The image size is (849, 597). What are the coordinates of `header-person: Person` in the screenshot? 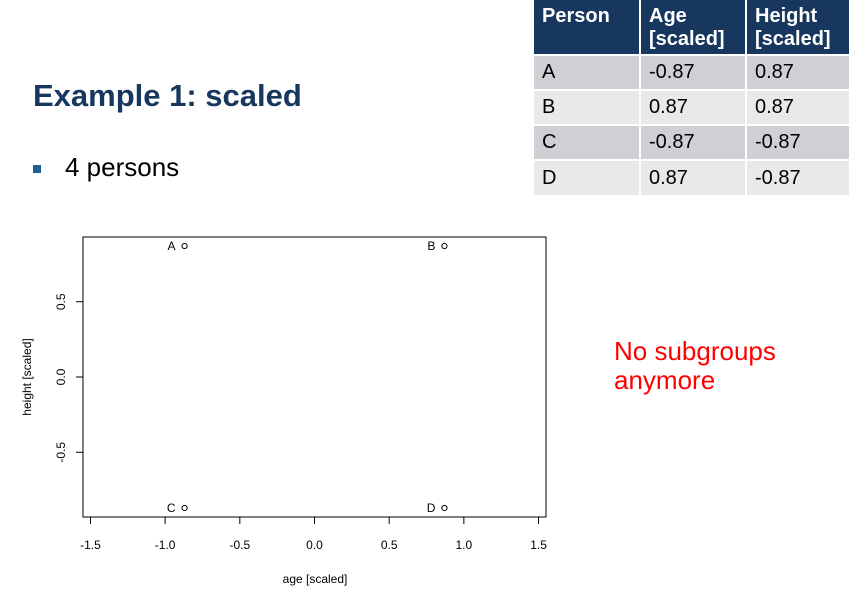 It's located at (587, 27).